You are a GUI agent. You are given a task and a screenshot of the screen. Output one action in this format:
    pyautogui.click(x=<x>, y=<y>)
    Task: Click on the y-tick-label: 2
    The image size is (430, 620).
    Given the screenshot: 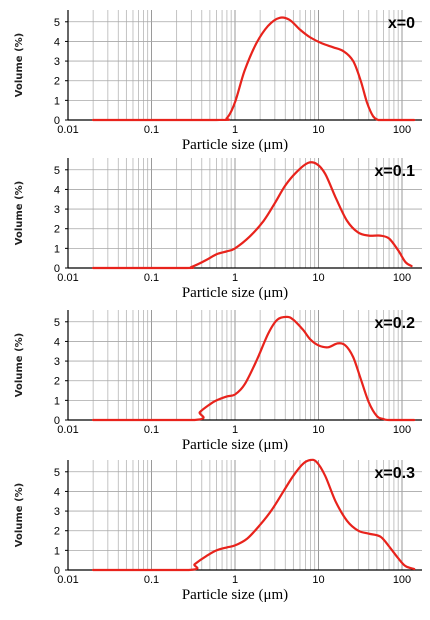 What is the action you would take?
    pyautogui.click(x=57, y=230)
    